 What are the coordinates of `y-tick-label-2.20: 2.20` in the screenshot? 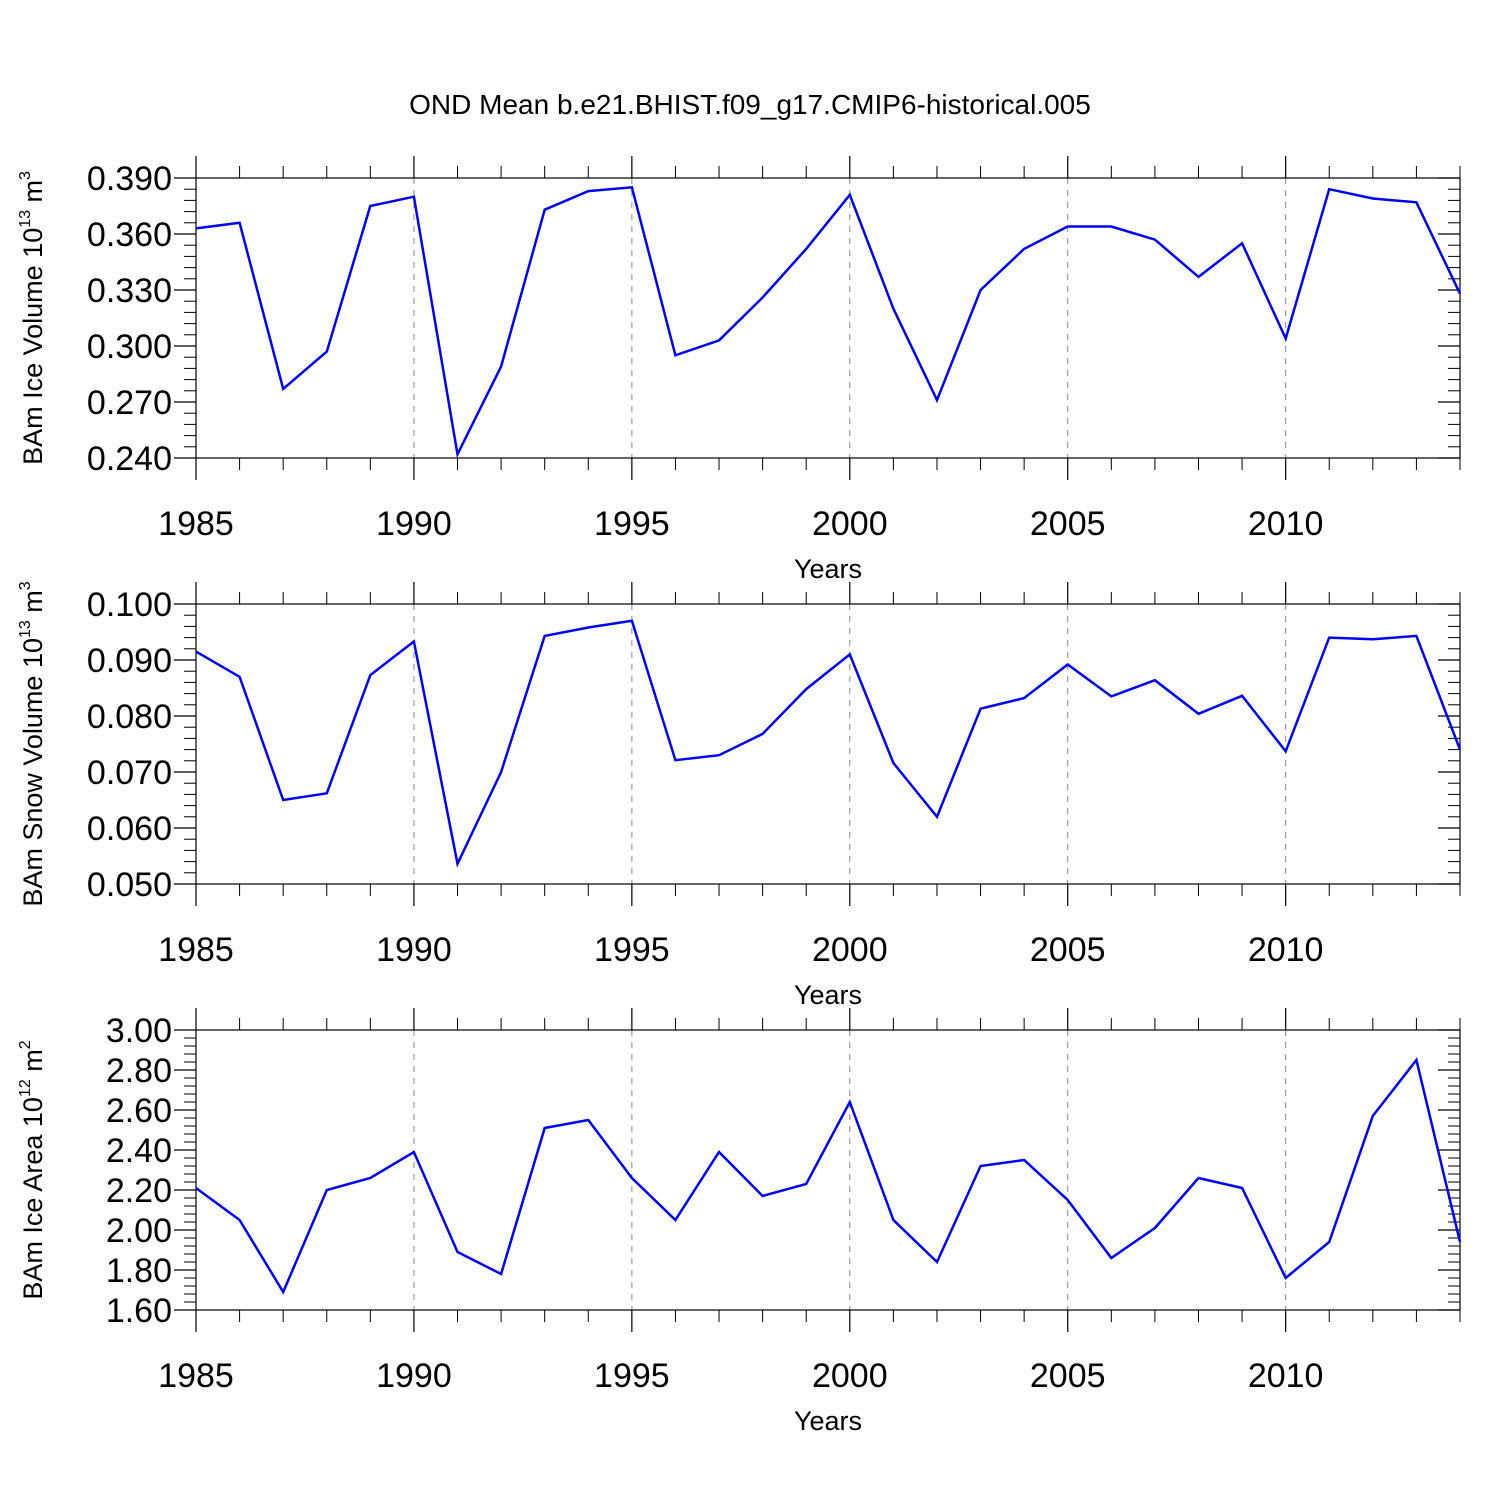 It's located at (139, 1191).